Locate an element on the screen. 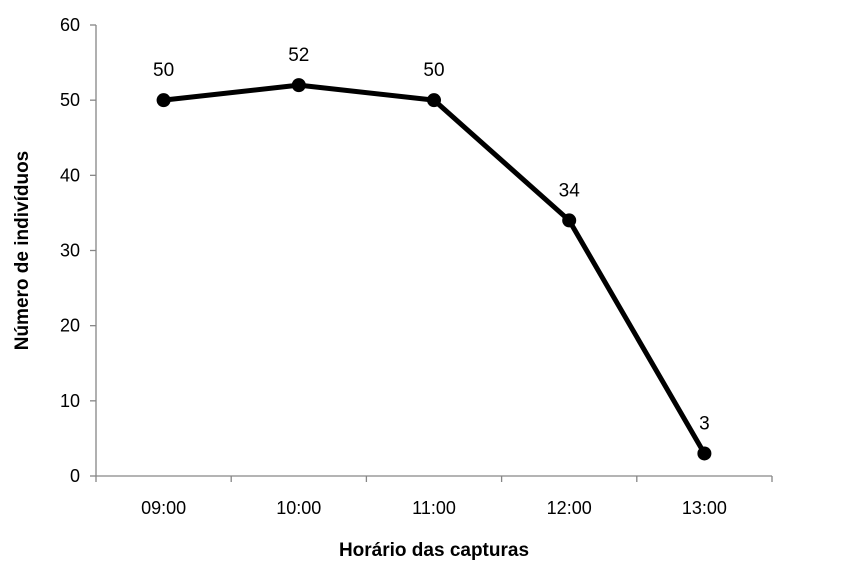  y-tick-label: 10 is located at coordinates (70, 401).